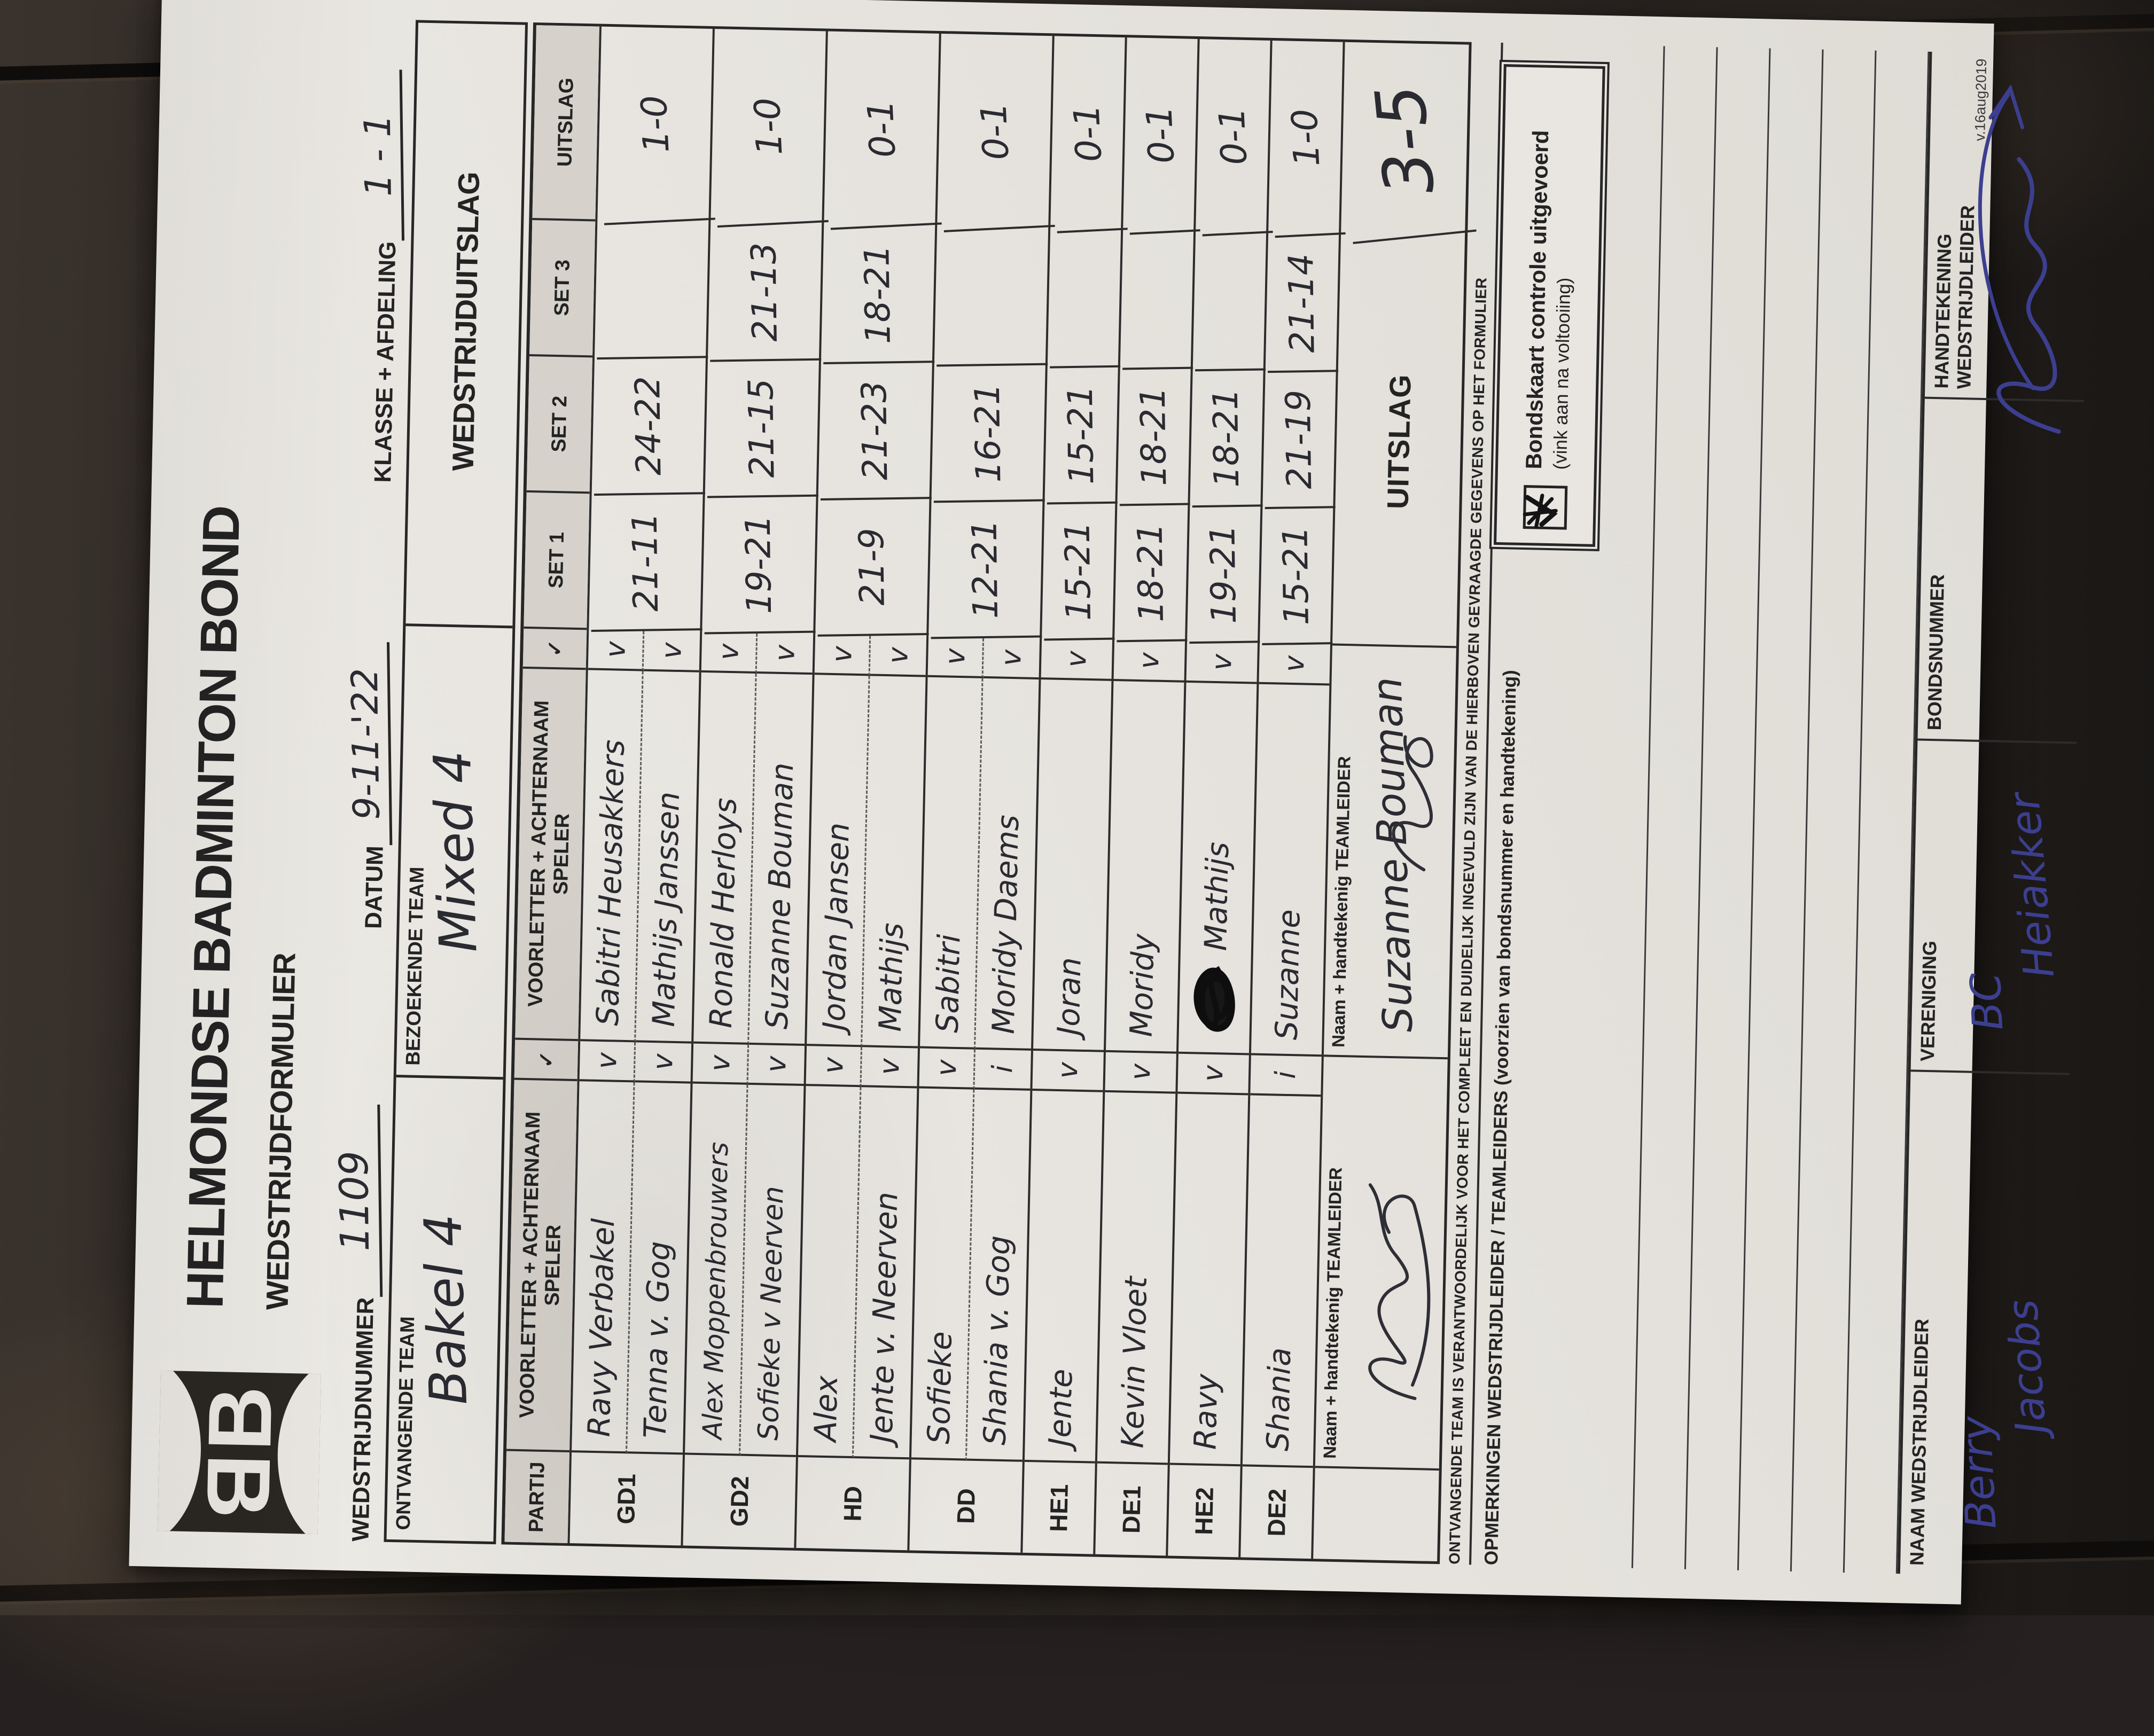 The width and height of the screenshot is (2154, 1736). I want to click on bezoekende-team-box: BEZOEKENDE TEAM Mixed 4, so click(454, 853).